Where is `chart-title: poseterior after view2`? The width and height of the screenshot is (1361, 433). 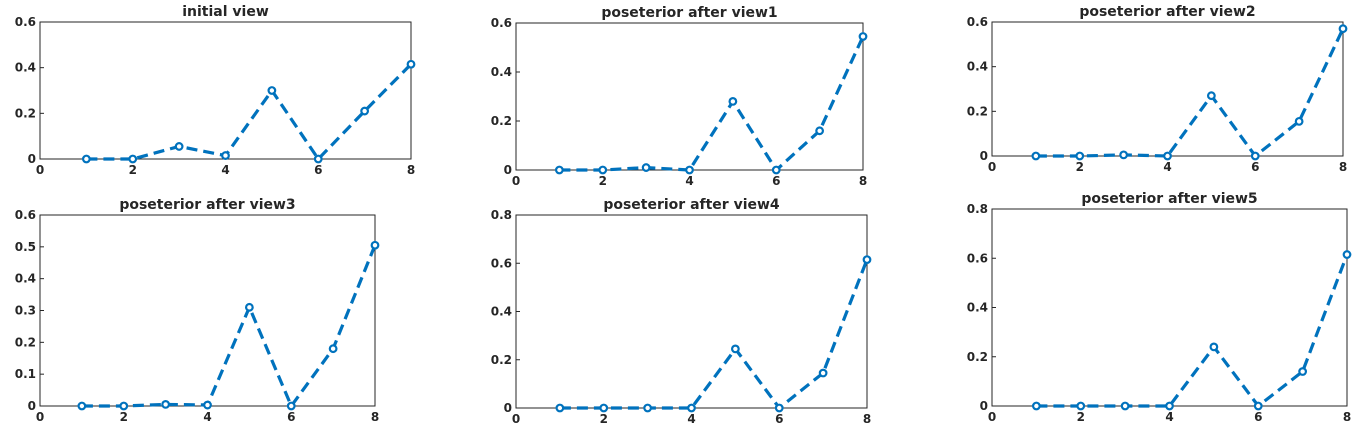
chart-title: poseterior after view2 is located at coordinates (1167, 12).